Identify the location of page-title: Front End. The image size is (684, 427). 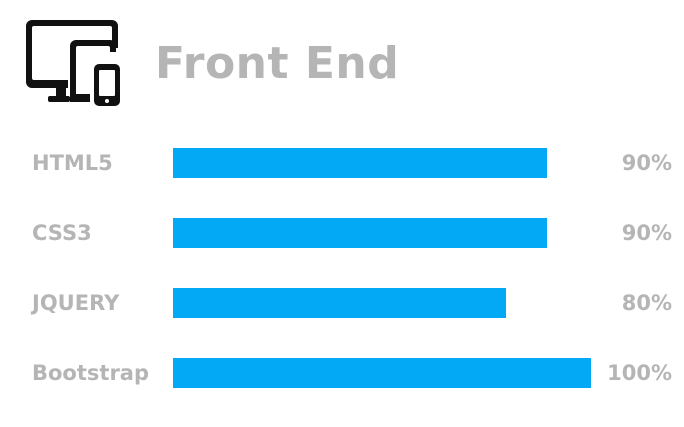
(277, 63).